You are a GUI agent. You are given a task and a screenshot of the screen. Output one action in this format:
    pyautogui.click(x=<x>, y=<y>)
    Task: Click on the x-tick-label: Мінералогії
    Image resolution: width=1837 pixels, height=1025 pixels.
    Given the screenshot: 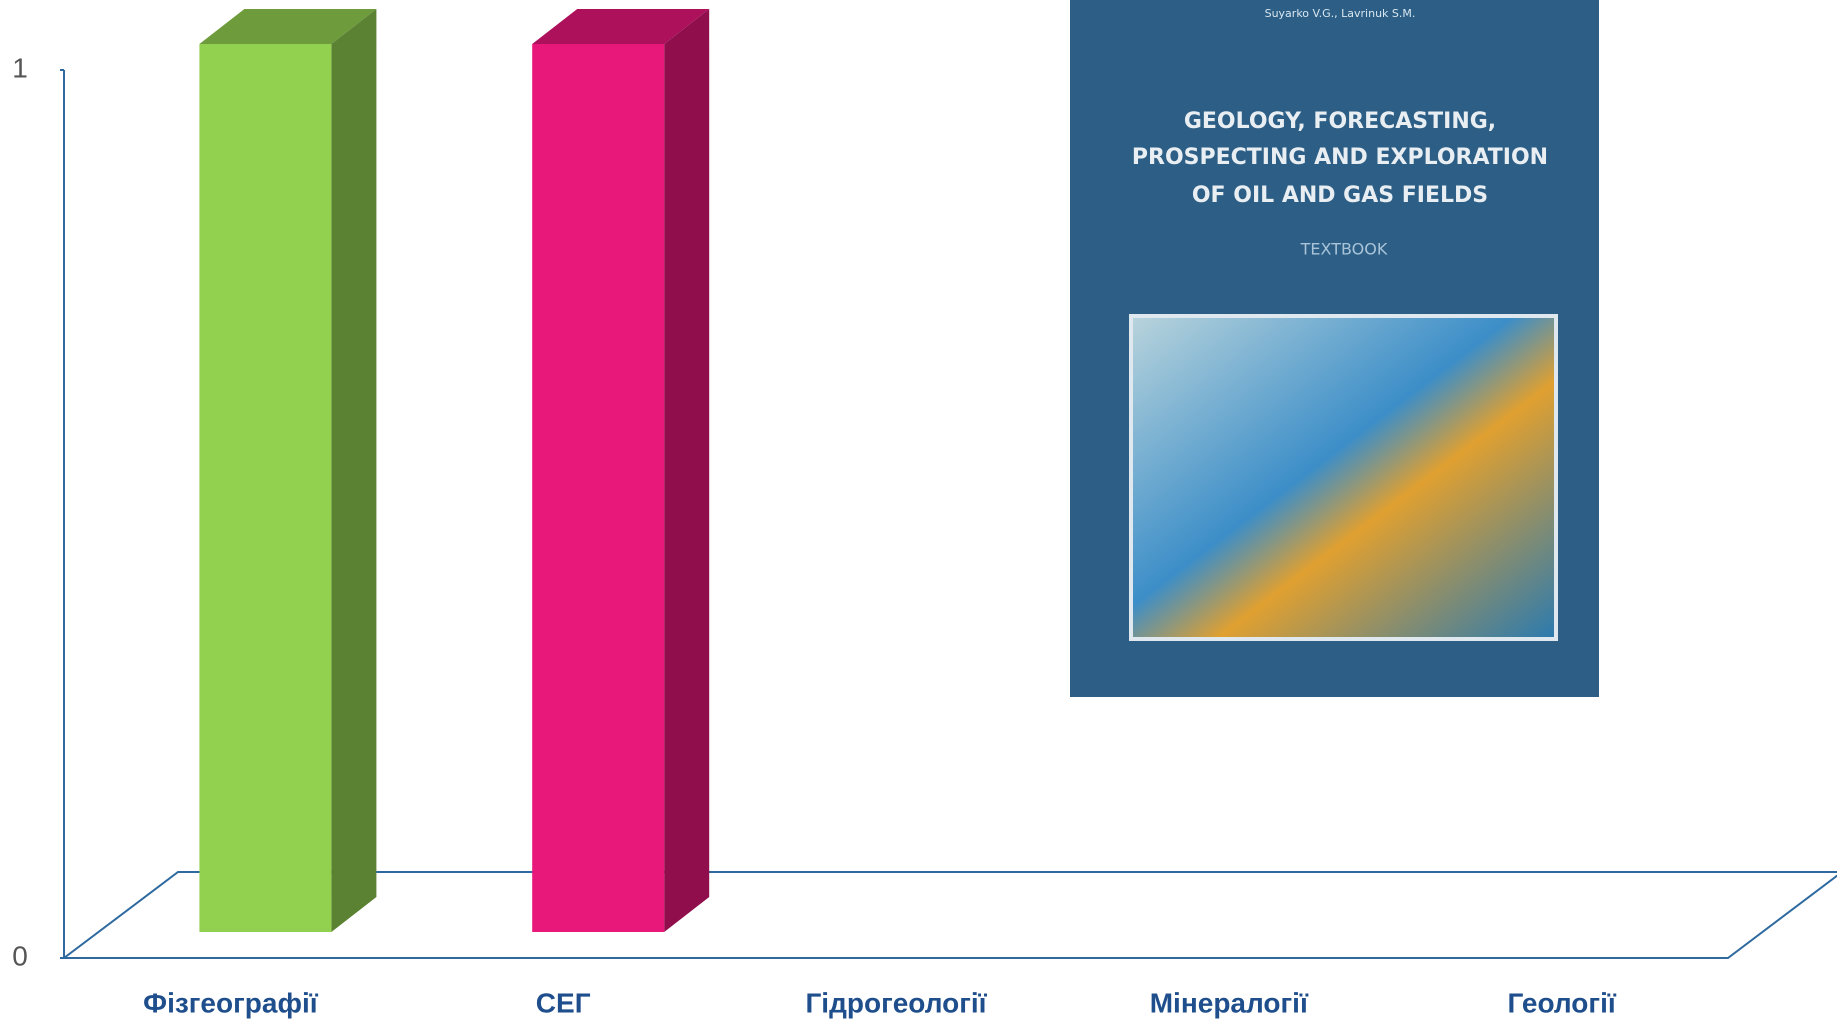 What is the action you would take?
    pyautogui.click(x=1229, y=1002)
    